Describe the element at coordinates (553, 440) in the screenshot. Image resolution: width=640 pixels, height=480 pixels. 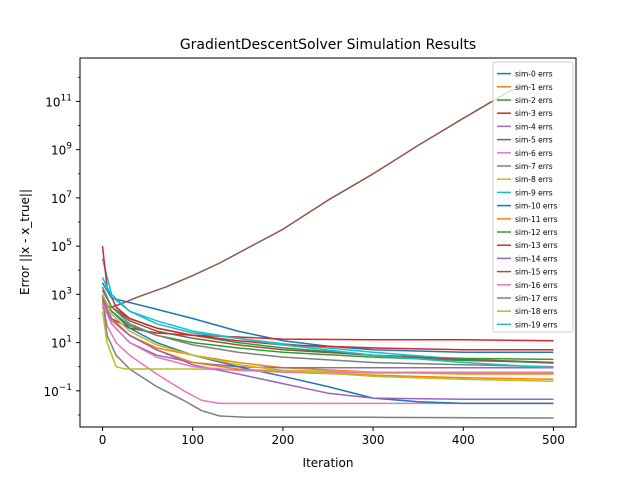
I see `x-tick-label: 500` at that location.